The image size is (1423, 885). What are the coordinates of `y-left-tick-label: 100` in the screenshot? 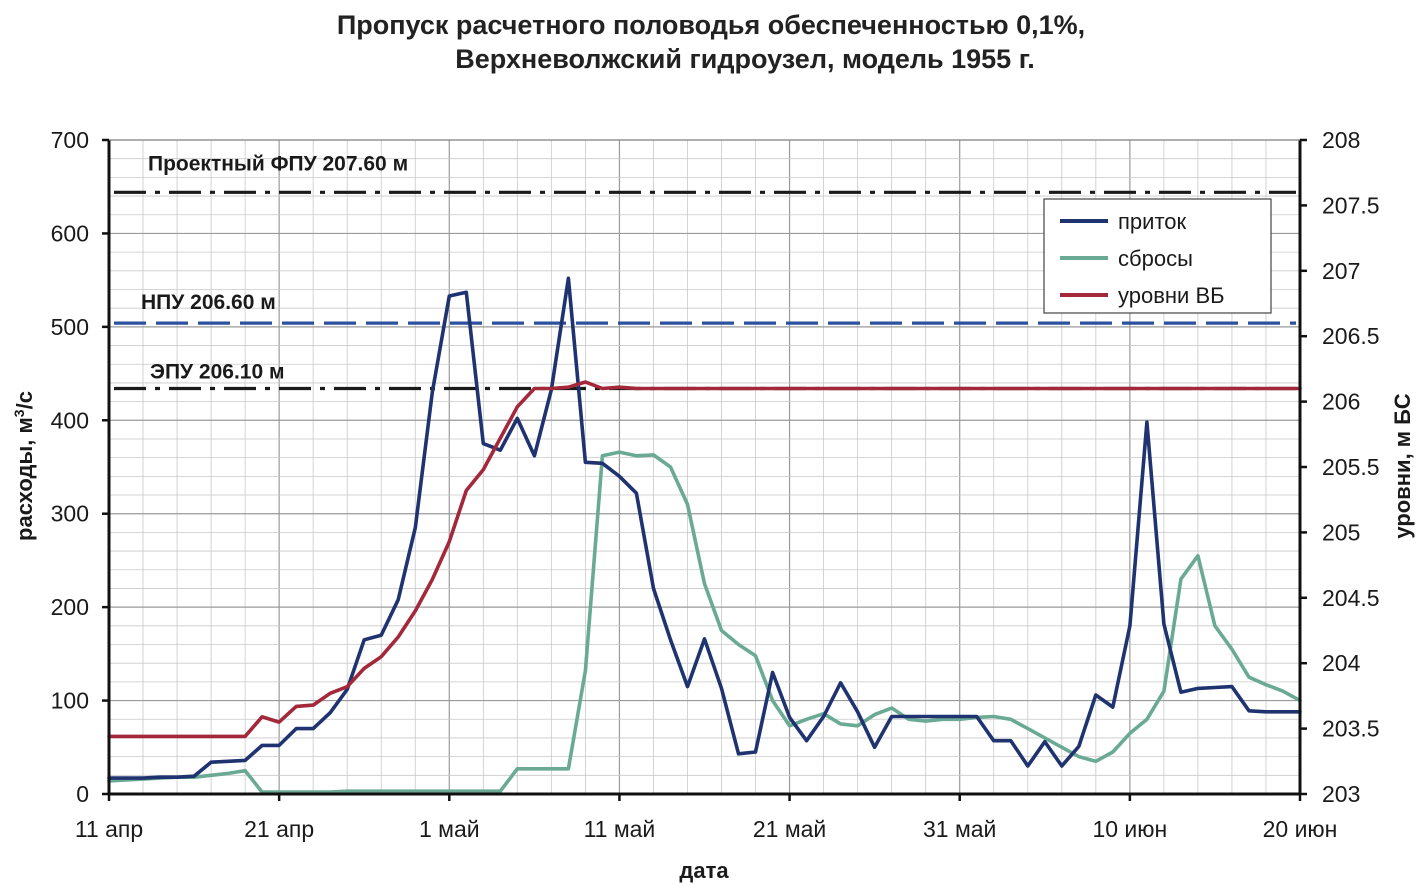 It's located at (70, 701).